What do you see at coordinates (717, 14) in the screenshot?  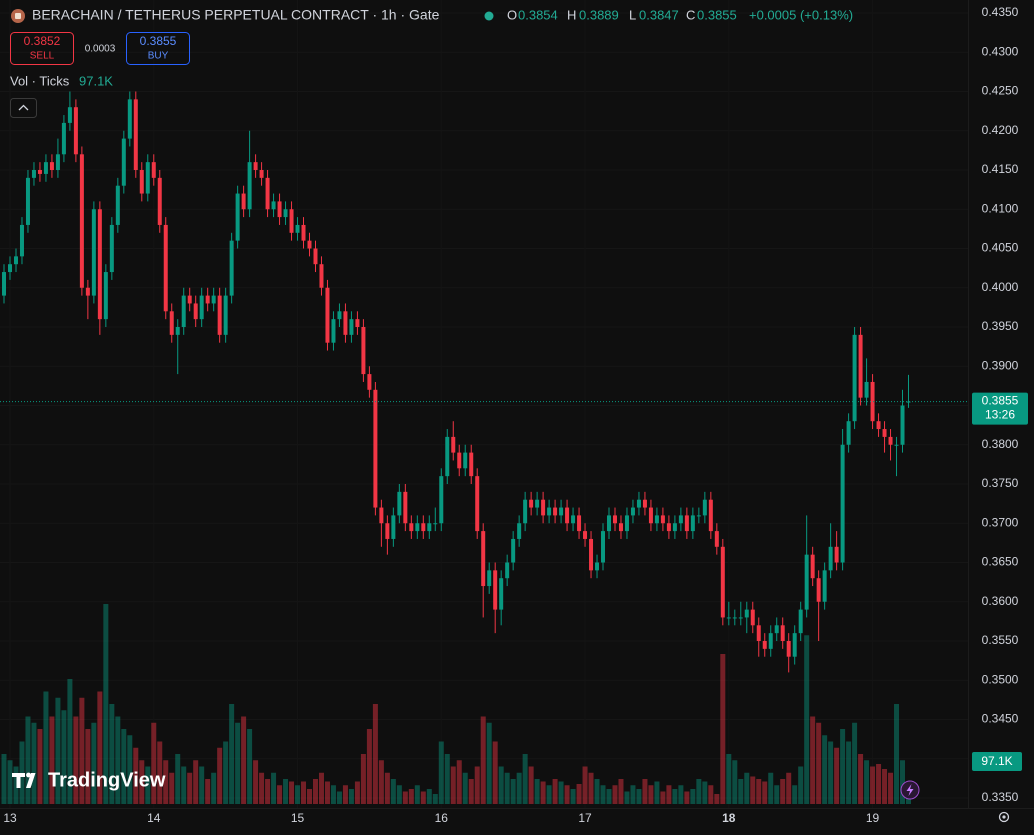 I see `ohlc-value: 0.3855` at bounding box center [717, 14].